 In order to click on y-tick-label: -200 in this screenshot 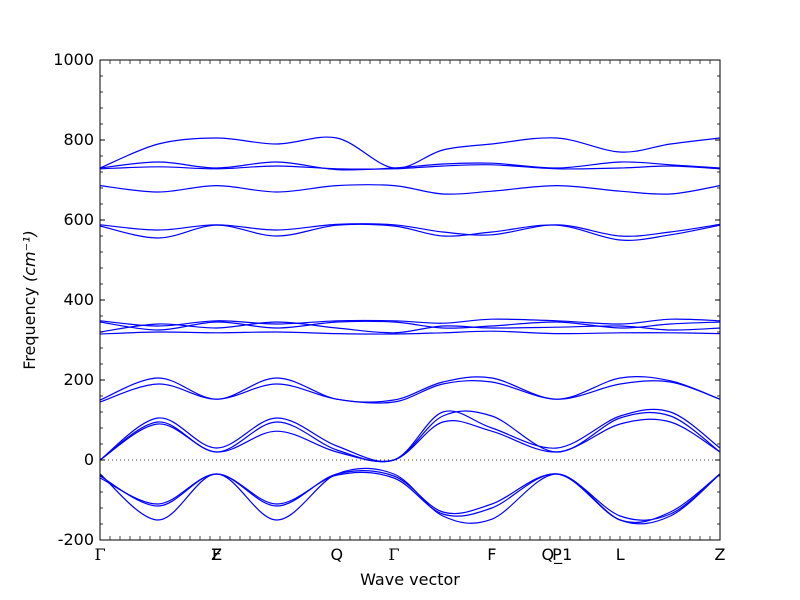, I will do `click(76, 539)`.